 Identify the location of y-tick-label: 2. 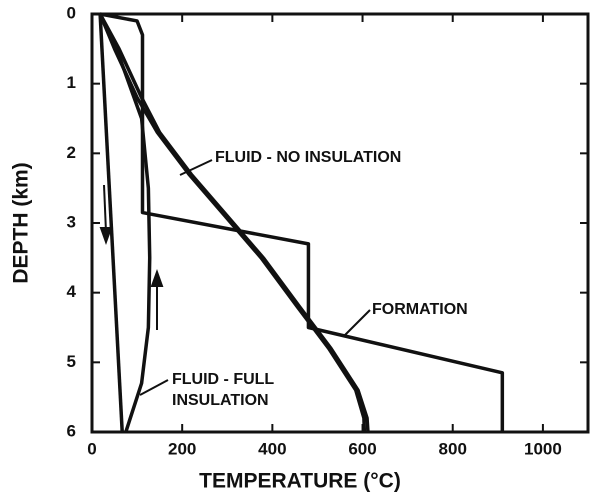
(71, 152).